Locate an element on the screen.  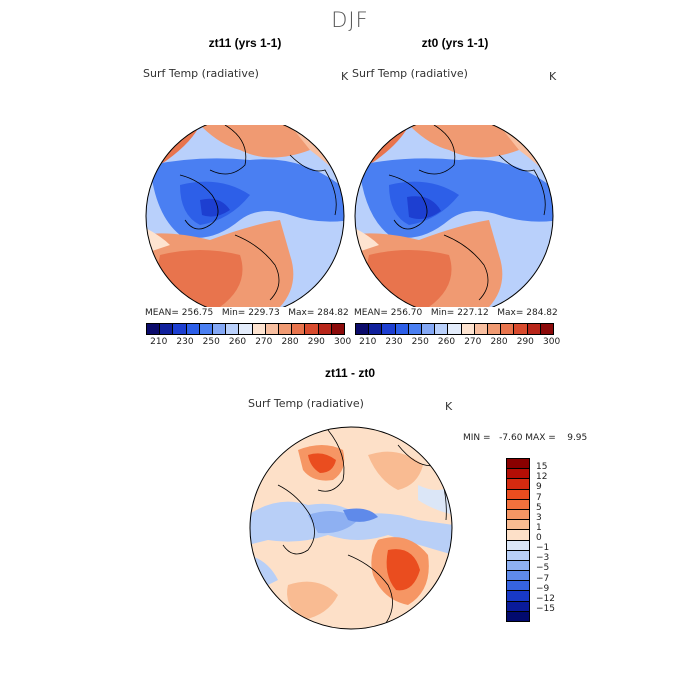
diff-panel-stats: MIN = -7.60 MAX = 9.95 is located at coordinates (525, 438).